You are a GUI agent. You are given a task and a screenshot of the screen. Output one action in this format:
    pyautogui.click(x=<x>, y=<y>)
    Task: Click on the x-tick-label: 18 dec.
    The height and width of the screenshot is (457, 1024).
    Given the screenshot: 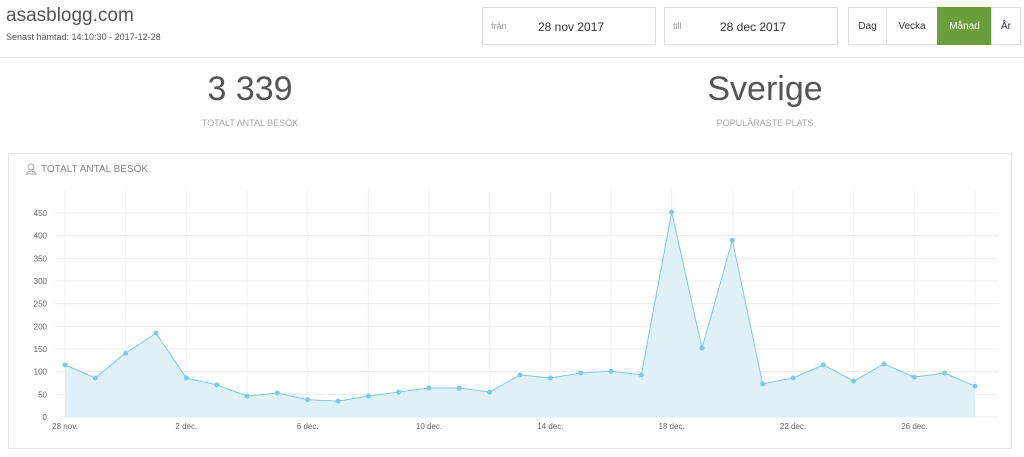 What is the action you would take?
    pyautogui.click(x=672, y=426)
    